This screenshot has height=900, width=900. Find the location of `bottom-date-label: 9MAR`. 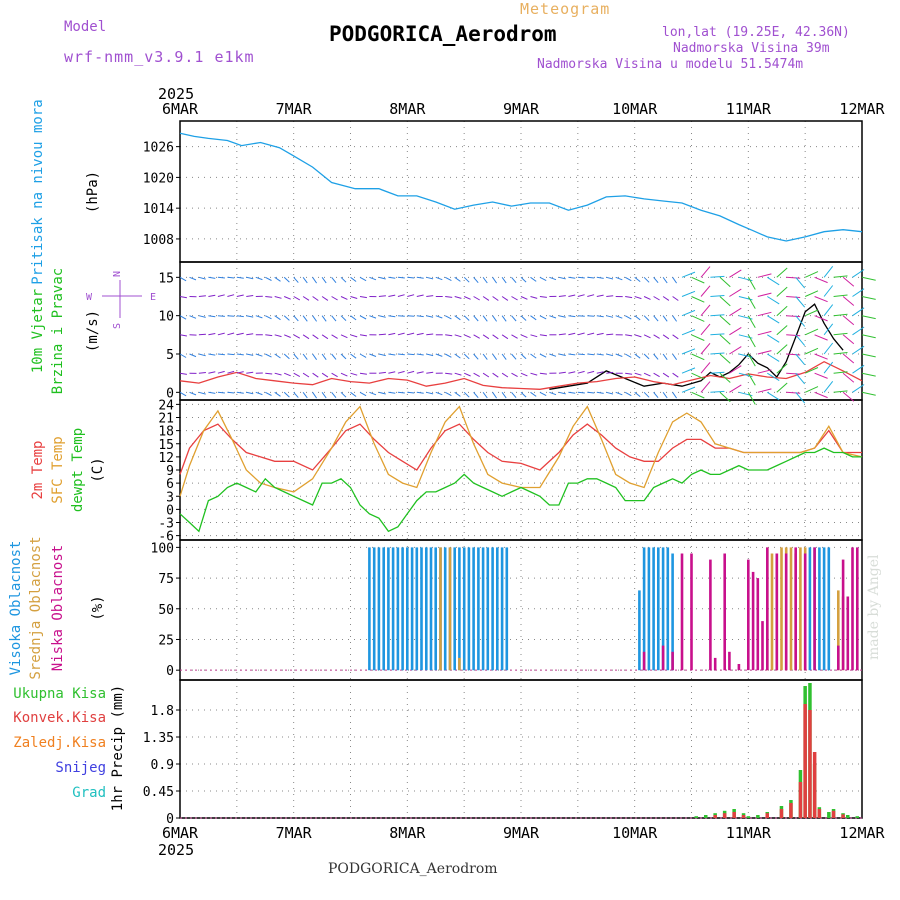

bottom-date-label: 9MAR is located at coordinates (521, 833).